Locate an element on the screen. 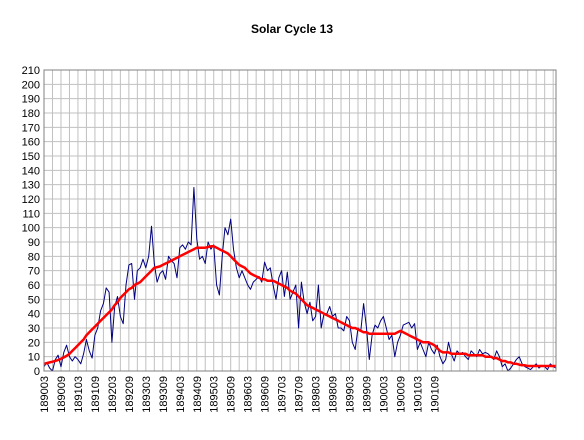 This screenshot has width=584, height=440. y-tick-label: 180 is located at coordinates (31, 114).